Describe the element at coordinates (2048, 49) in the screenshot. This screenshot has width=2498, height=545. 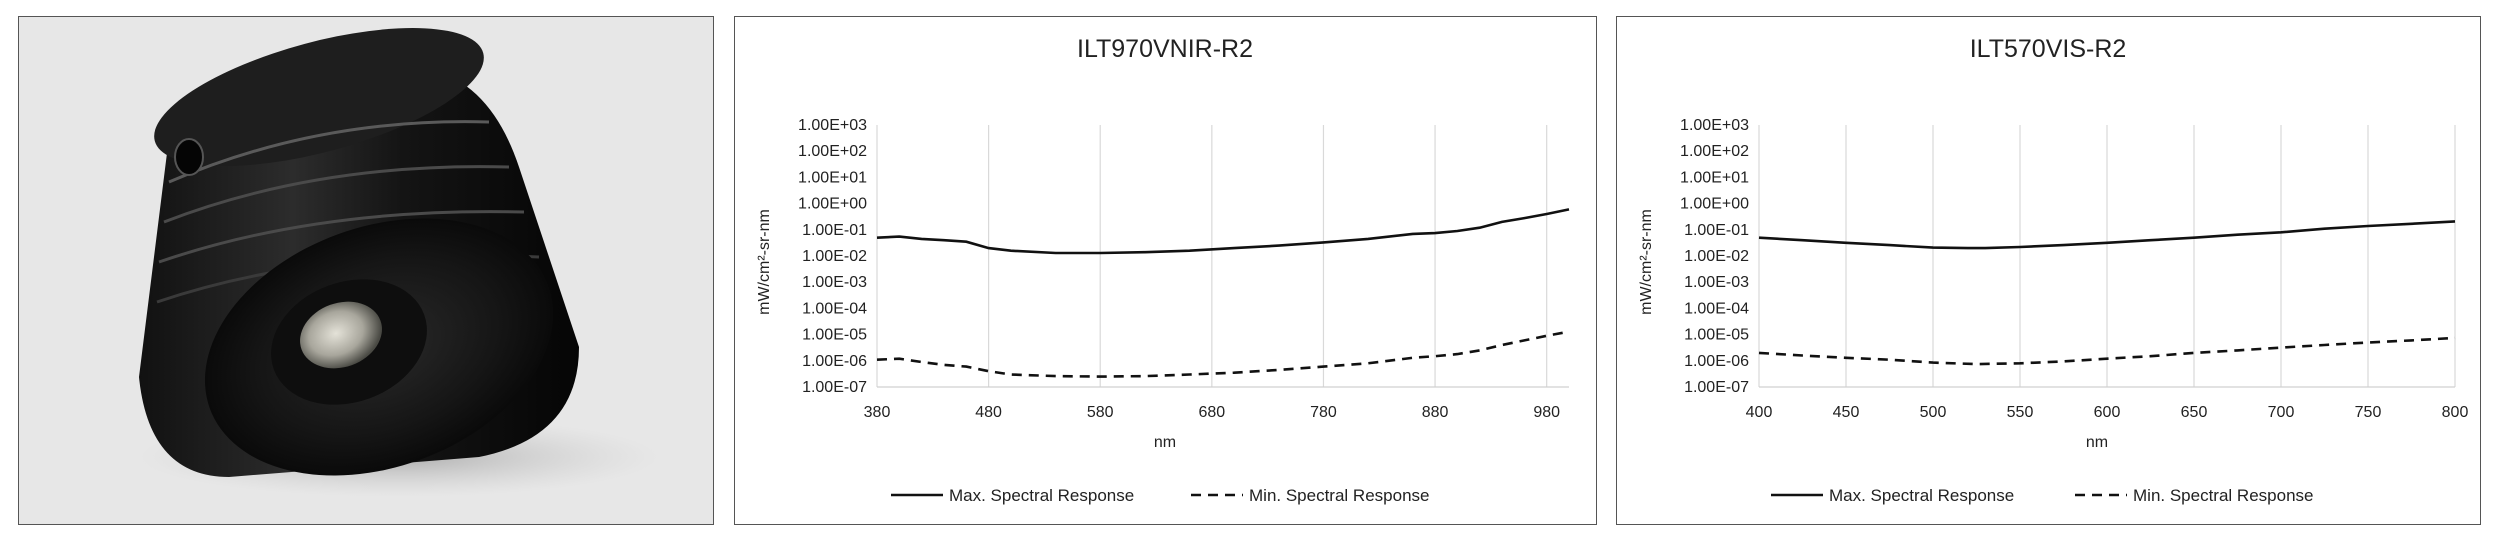
I see `chart-title: ILT570VIS-R2` at that location.